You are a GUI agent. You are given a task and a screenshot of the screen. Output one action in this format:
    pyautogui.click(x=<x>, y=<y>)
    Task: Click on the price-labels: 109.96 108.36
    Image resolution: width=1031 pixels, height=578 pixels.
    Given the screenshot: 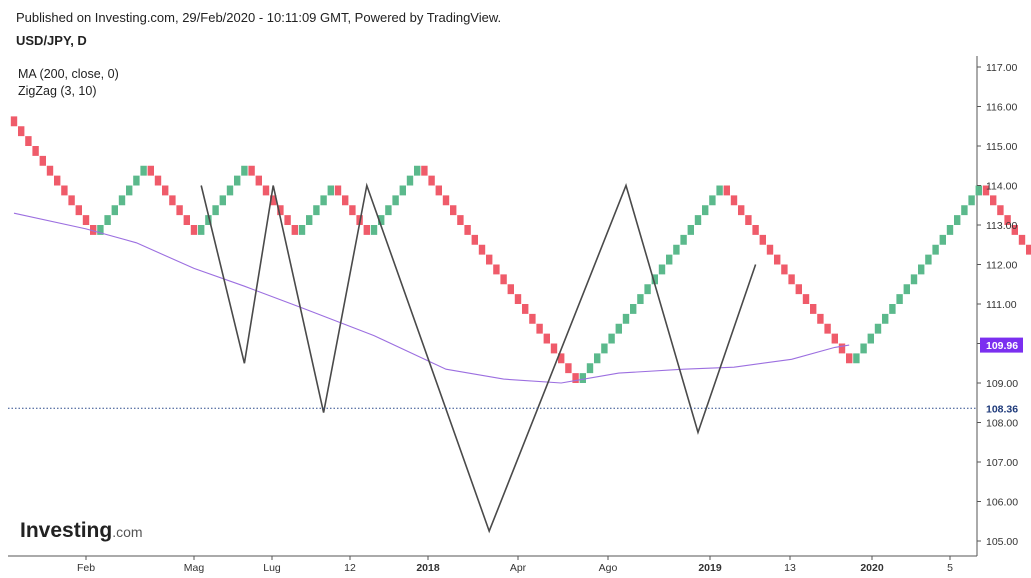 What is the action you would take?
    pyautogui.click(x=1001, y=376)
    